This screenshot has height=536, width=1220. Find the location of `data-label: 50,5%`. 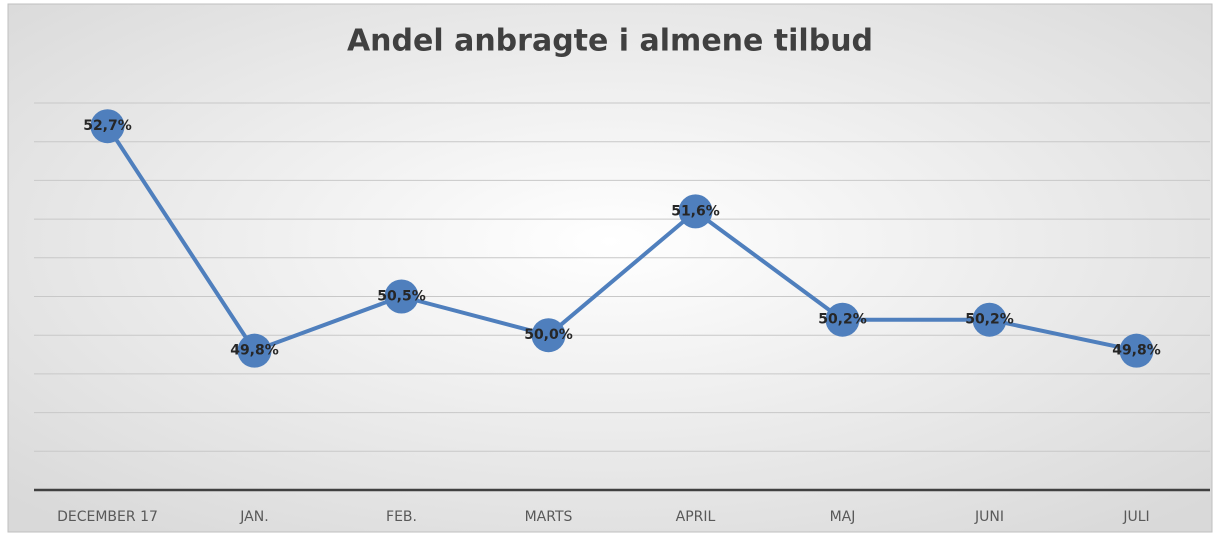

data-label: 50,5% is located at coordinates (401, 297).